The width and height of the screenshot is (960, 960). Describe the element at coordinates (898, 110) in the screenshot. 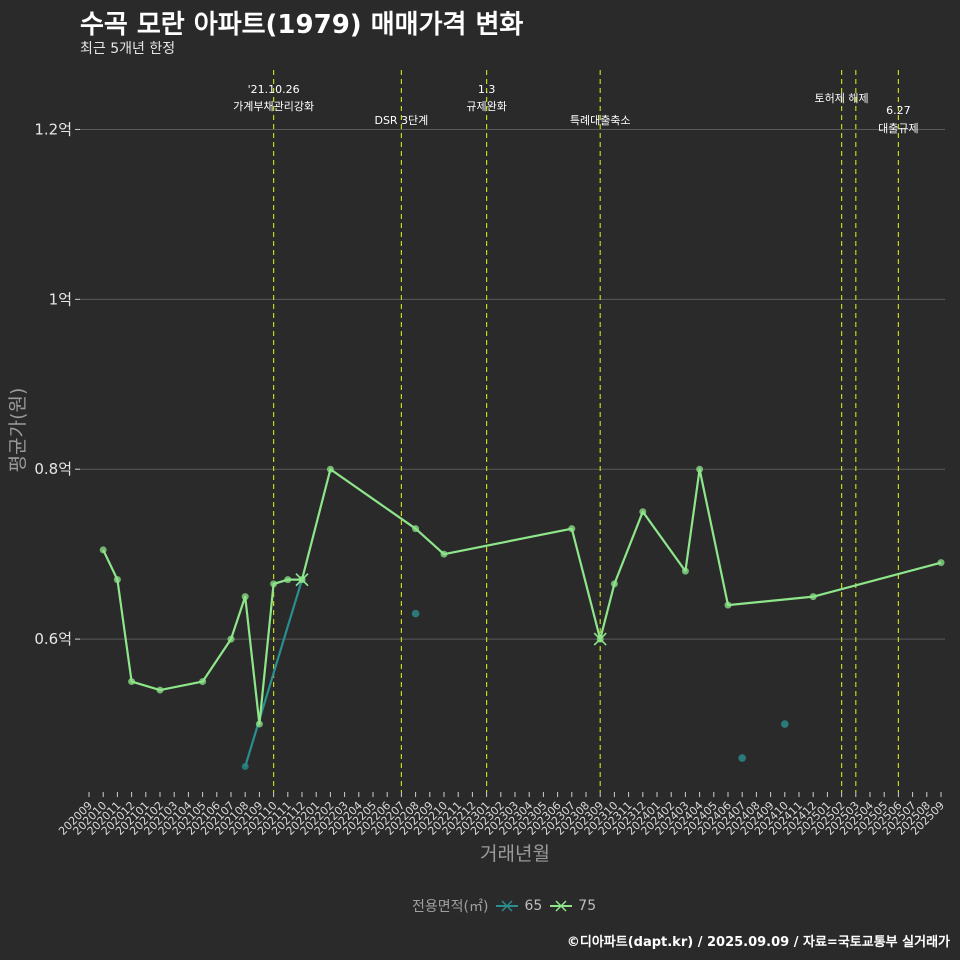

I see `event-label-date: 6.27` at that location.